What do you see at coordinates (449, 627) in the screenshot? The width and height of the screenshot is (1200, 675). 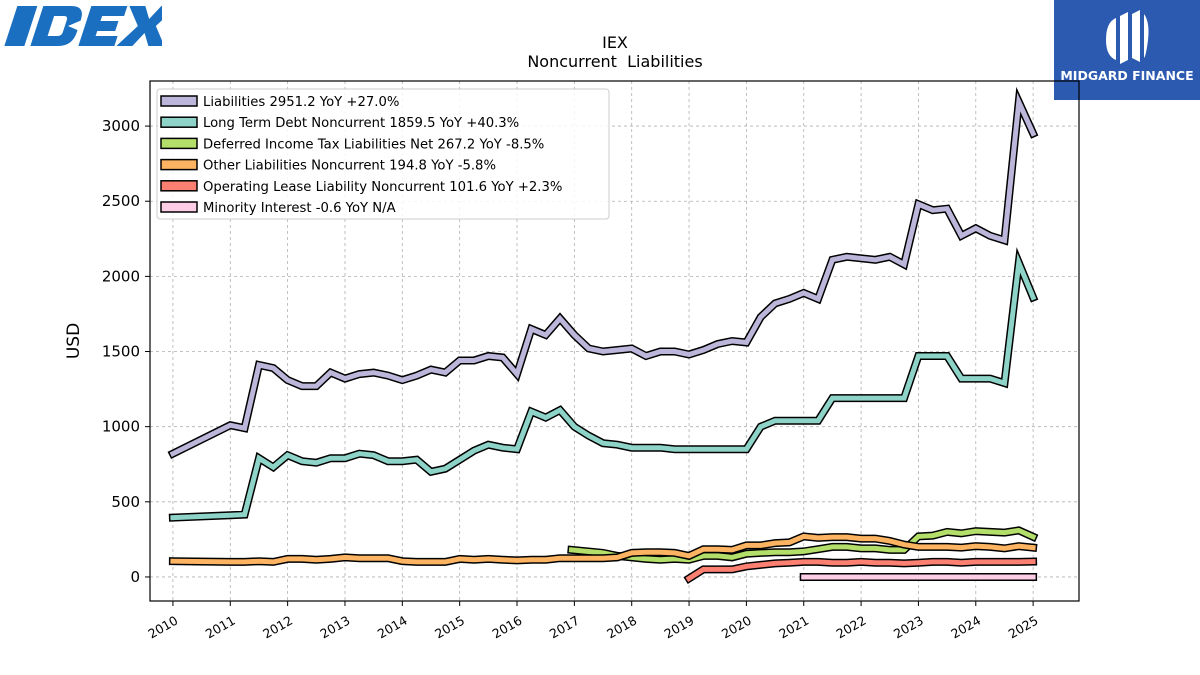 I see `x-tick-label: 2015` at bounding box center [449, 627].